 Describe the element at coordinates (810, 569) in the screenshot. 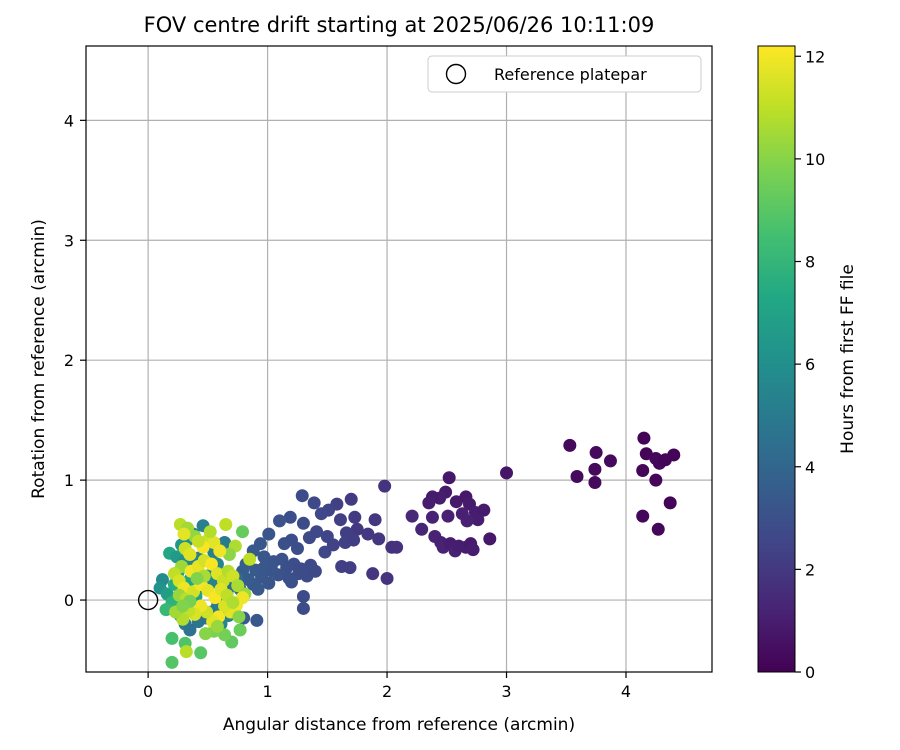

I see `colorbar-tick-label: 2` at that location.